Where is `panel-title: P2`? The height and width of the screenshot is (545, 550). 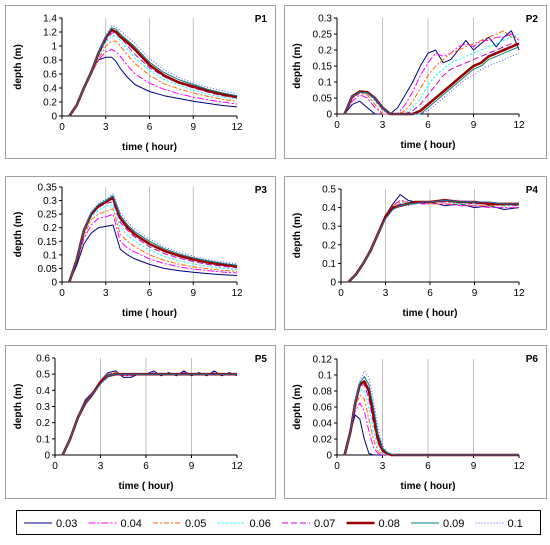 panel-title: P2 is located at coordinates (532, 19).